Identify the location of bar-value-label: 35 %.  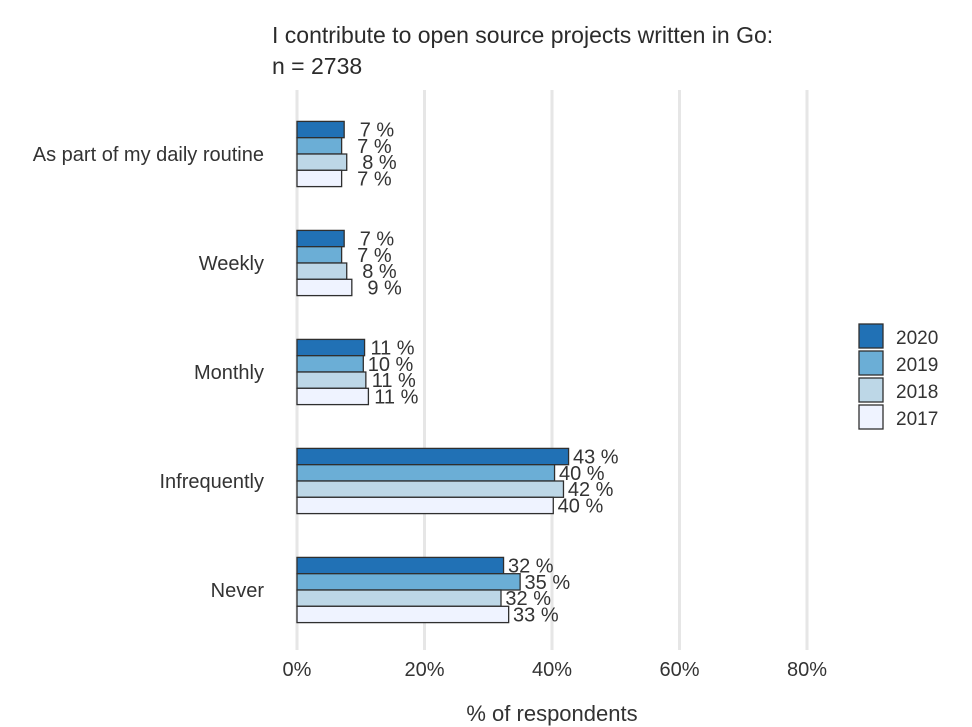
(548, 583).